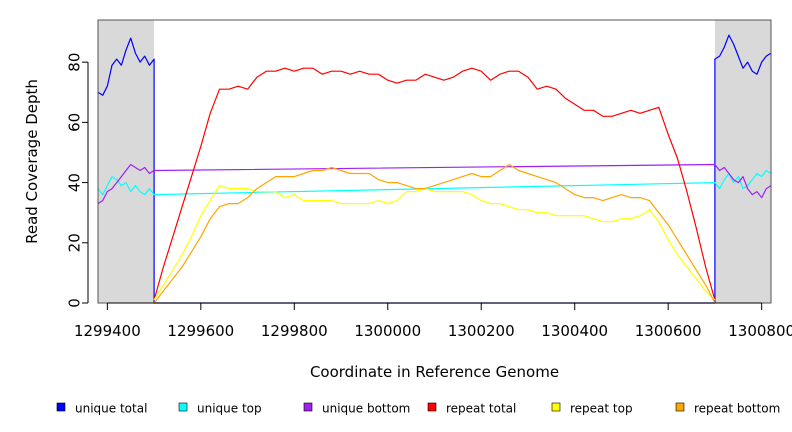  What do you see at coordinates (107, 331) in the screenshot?
I see `x-tick-label: 1299400` at bounding box center [107, 331].